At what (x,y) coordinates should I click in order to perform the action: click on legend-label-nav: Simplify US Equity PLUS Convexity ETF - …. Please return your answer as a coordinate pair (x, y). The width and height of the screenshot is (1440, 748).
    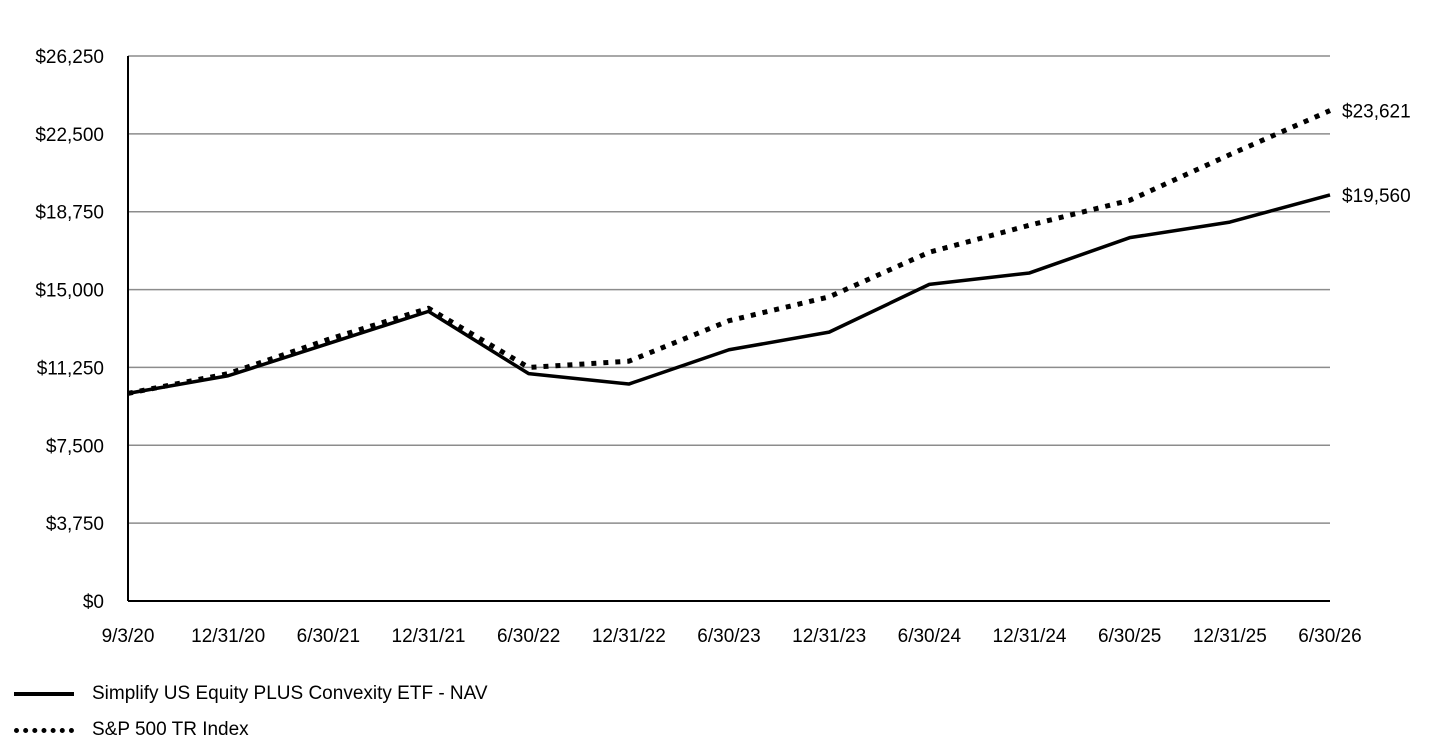
    Looking at the image, I should click on (290, 693).